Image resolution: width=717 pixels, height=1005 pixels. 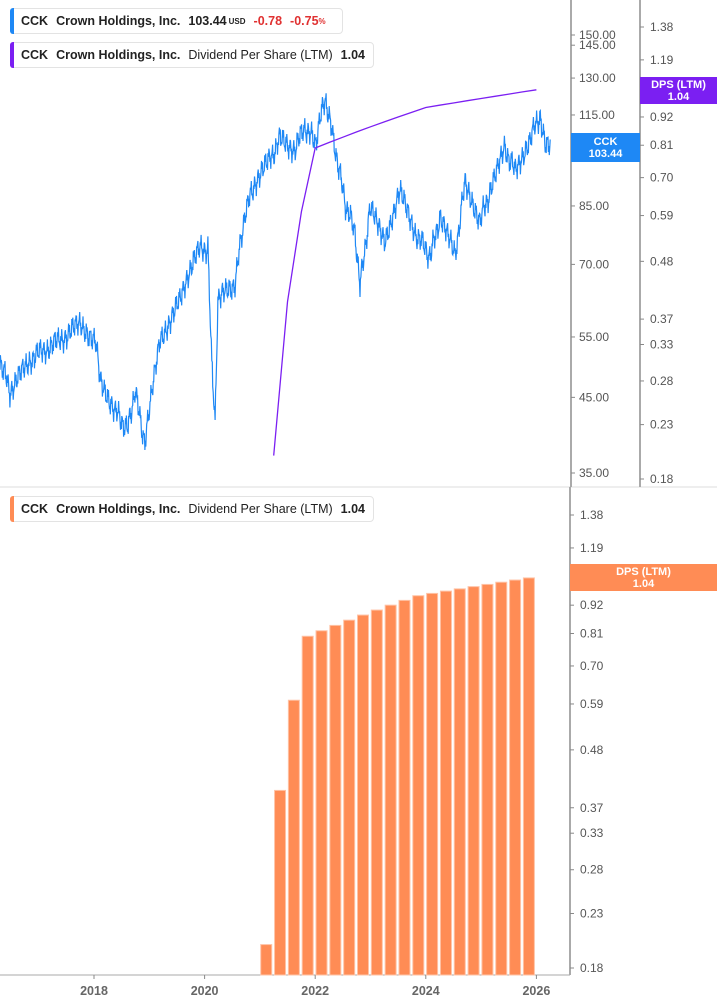 I want to click on dps-bottom-badge: DPS (LTM) 1.04, so click(x=643, y=577).